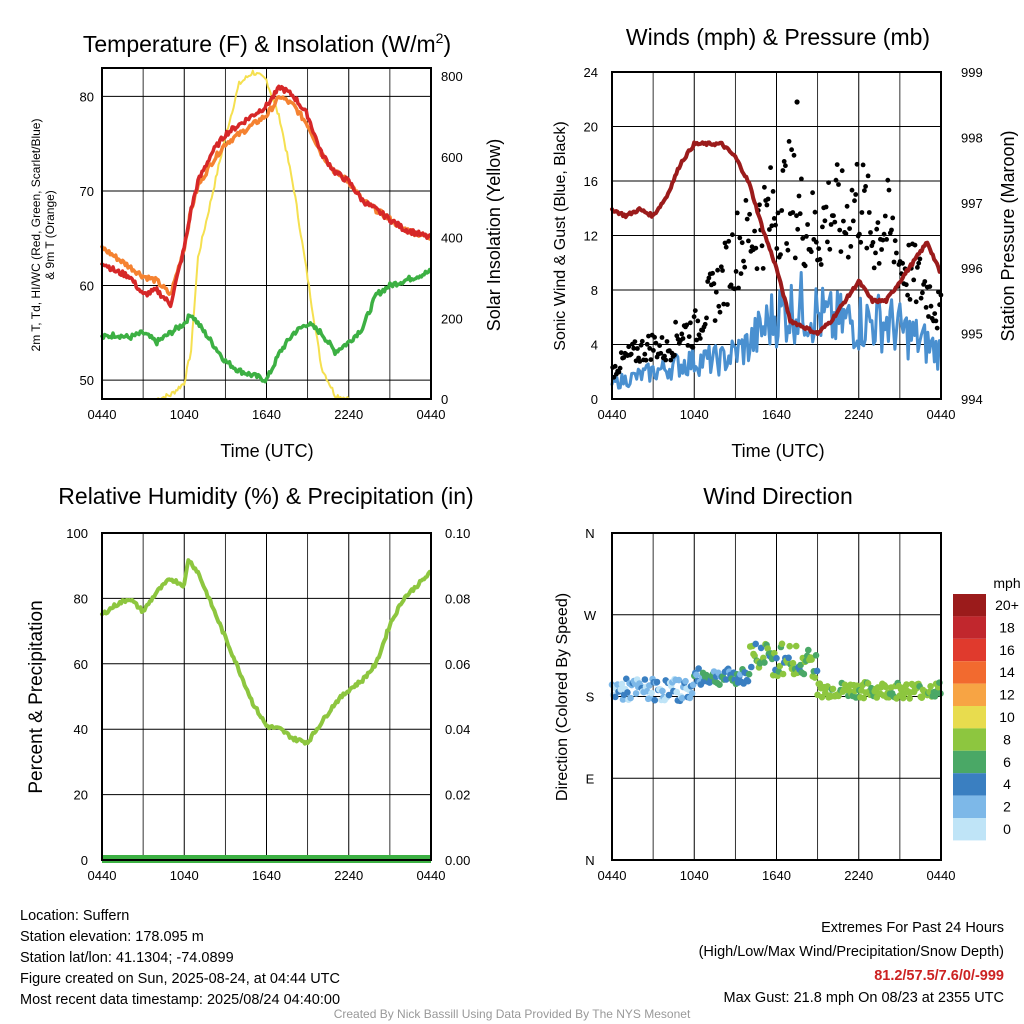  Describe the element at coordinates (1007, 627) in the screenshot. I see `colorbar-label: 18` at that location.